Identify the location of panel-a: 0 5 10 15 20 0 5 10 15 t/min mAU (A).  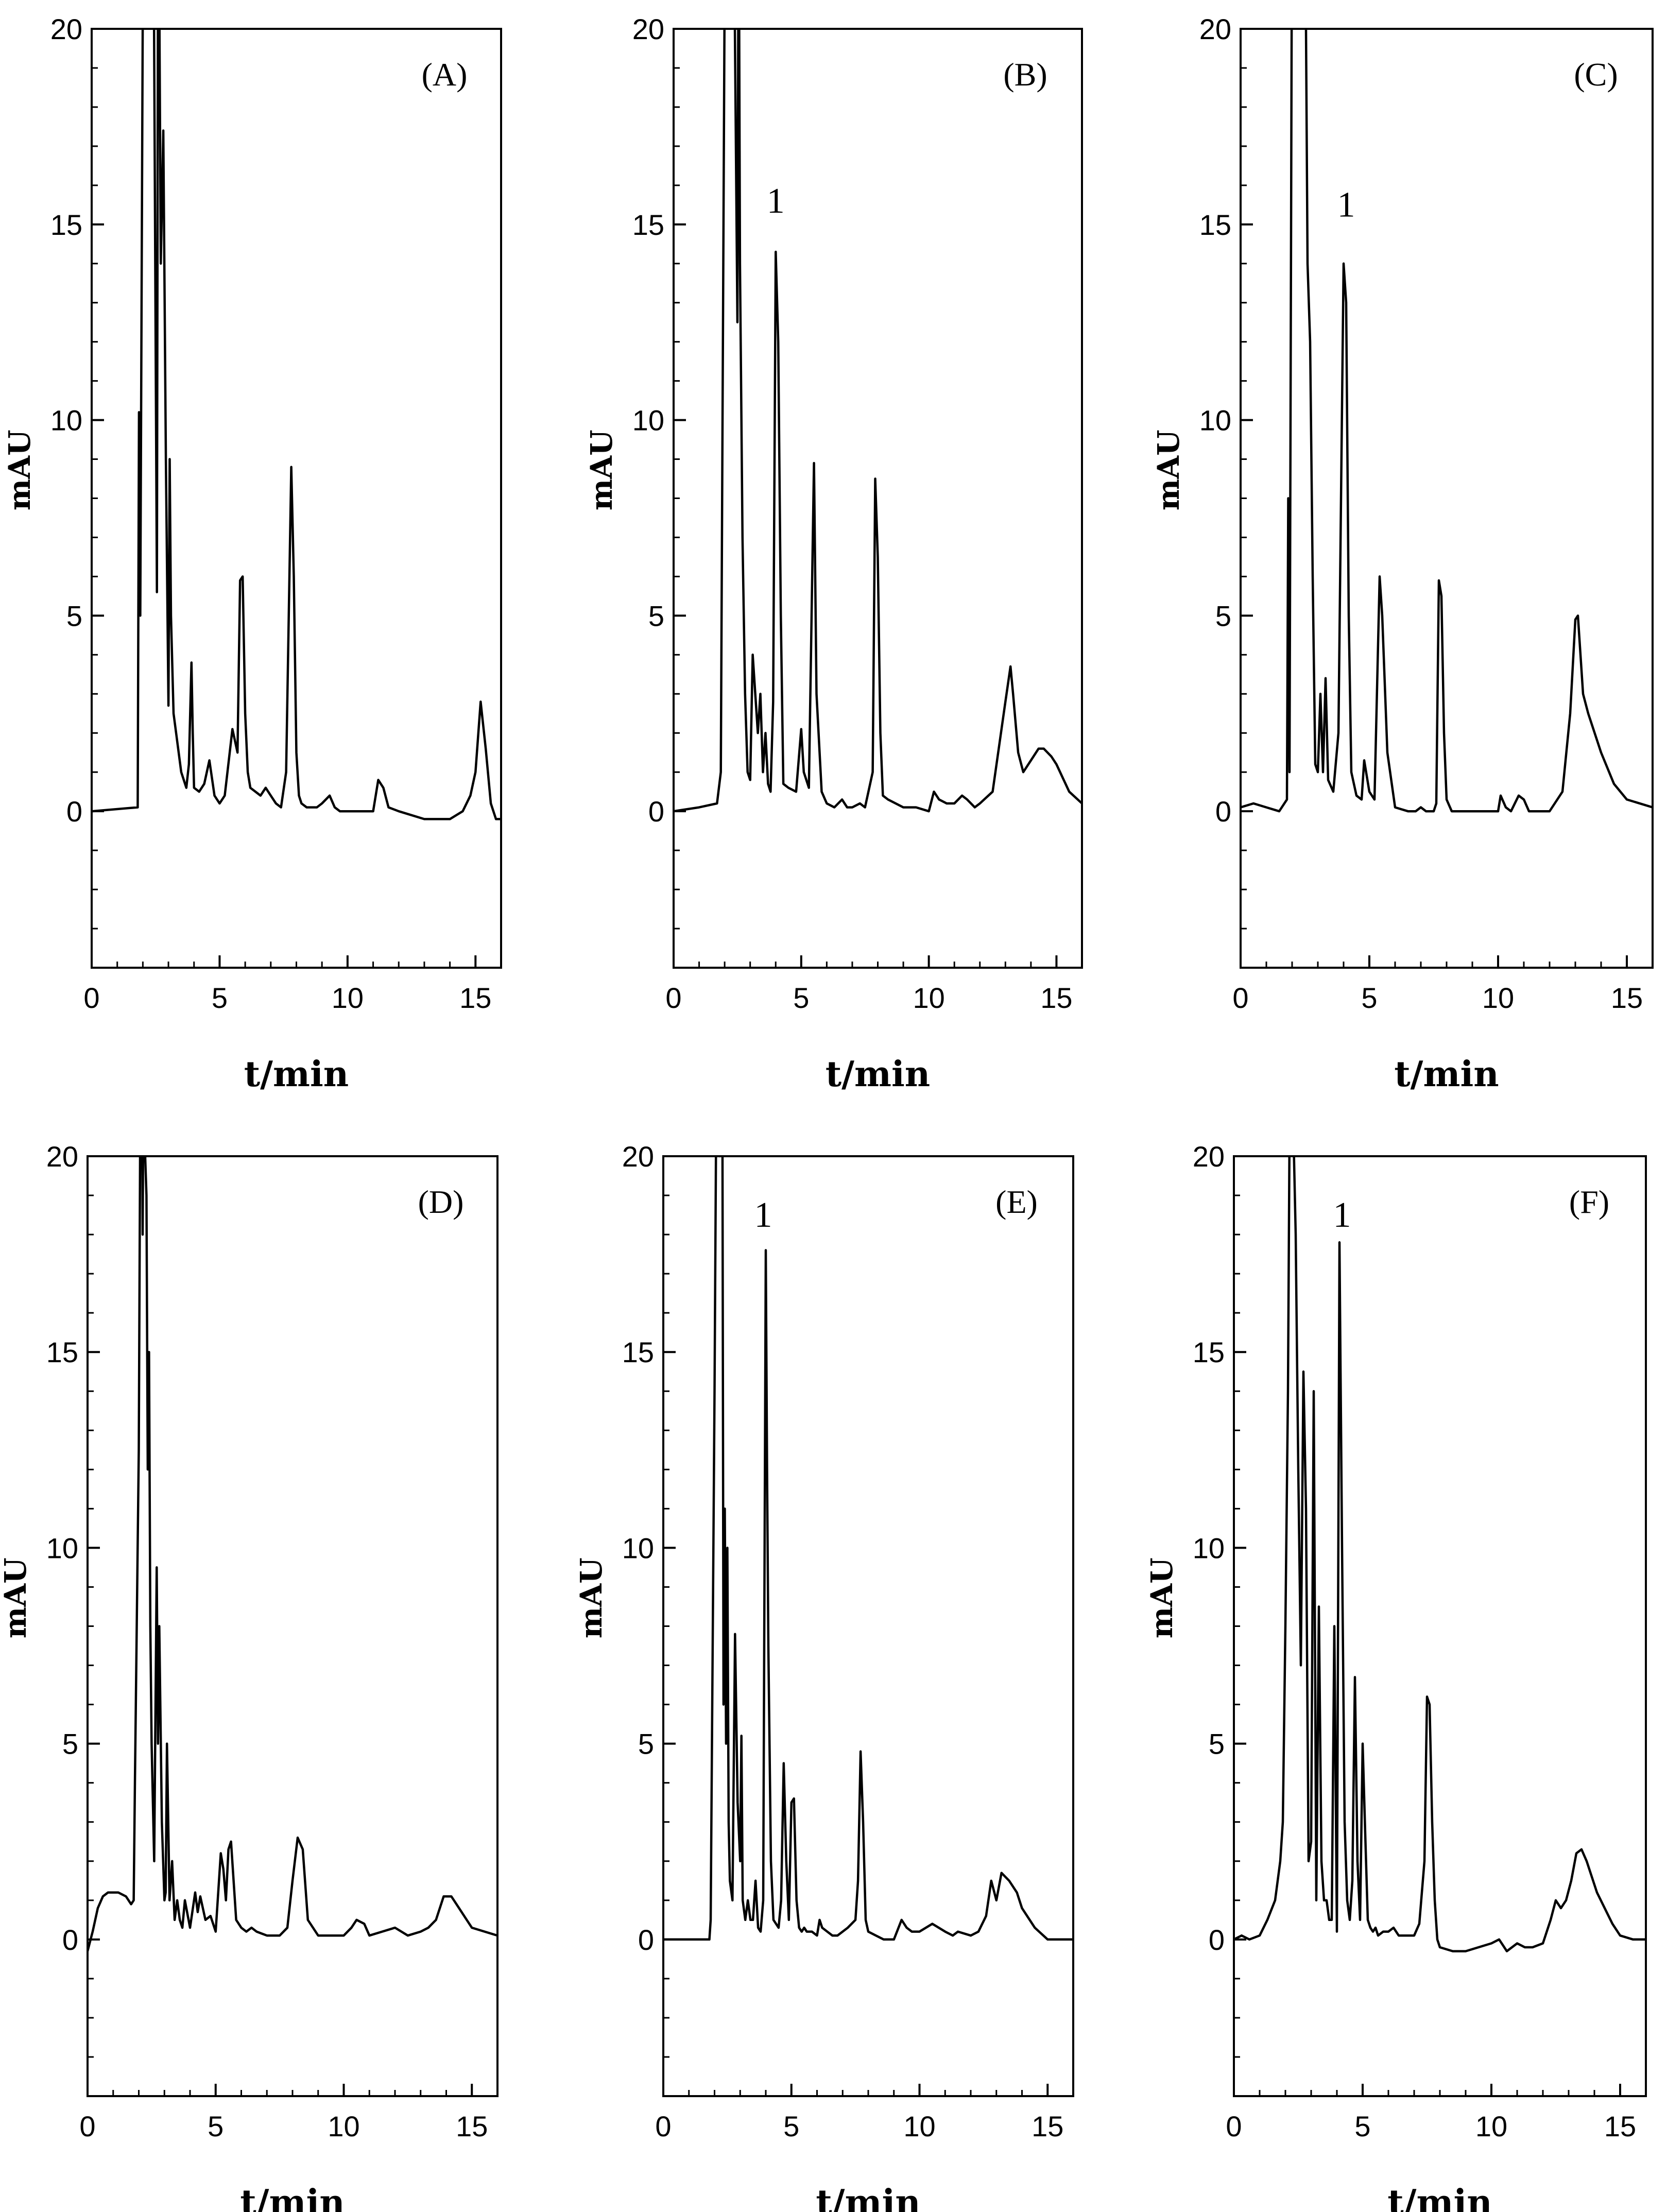
(252, 554).